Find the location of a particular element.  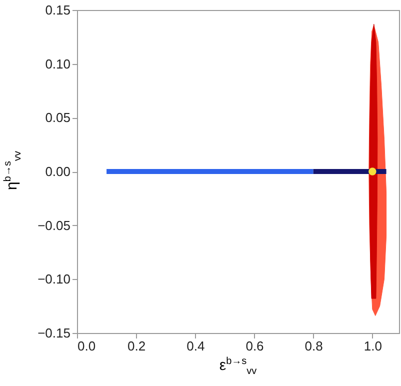

y-tick-label: 0.15 is located at coordinates (57, 10).